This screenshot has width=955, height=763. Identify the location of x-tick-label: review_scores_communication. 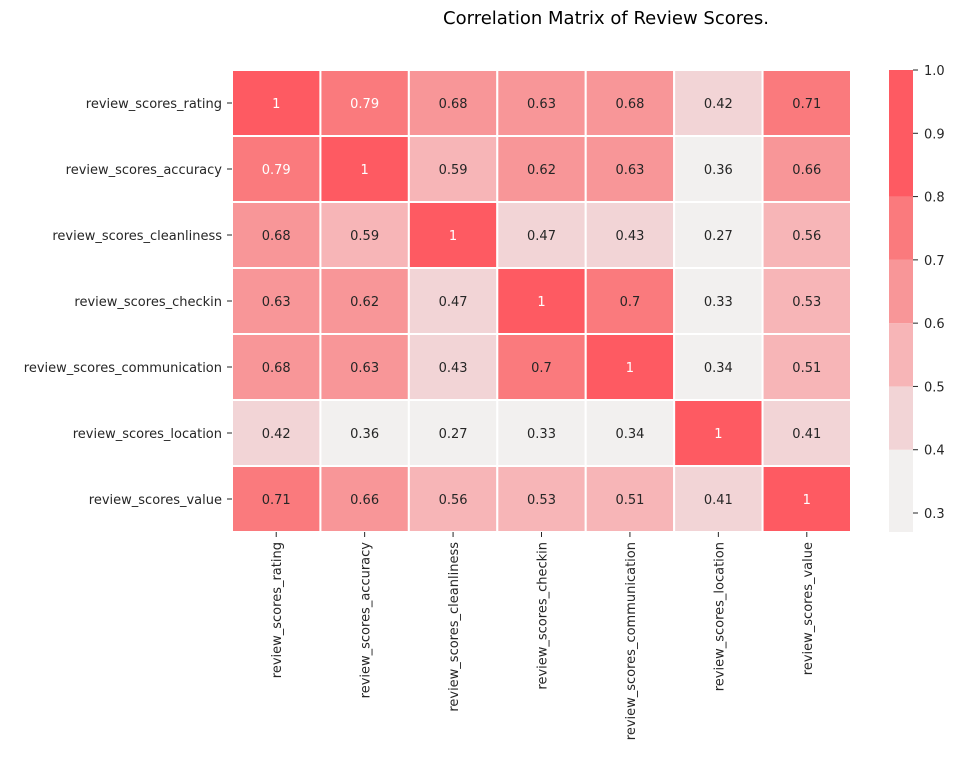
(631, 641).